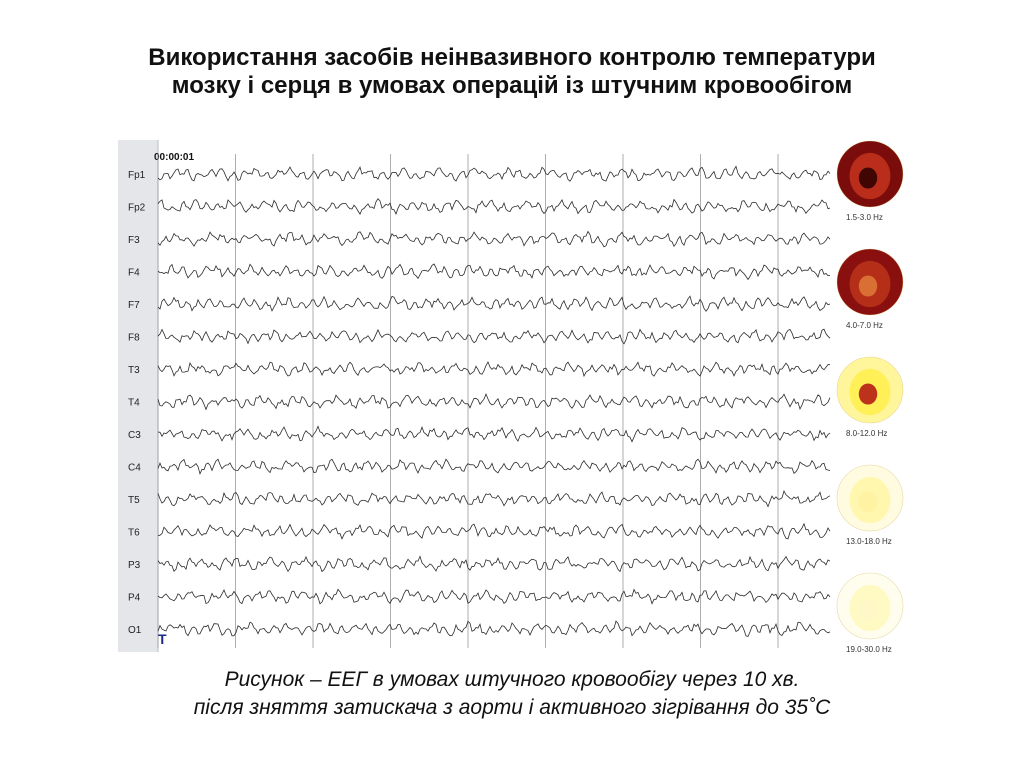 This screenshot has height=768, width=1024. I want to click on channel-label: F4, so click(134, 273).